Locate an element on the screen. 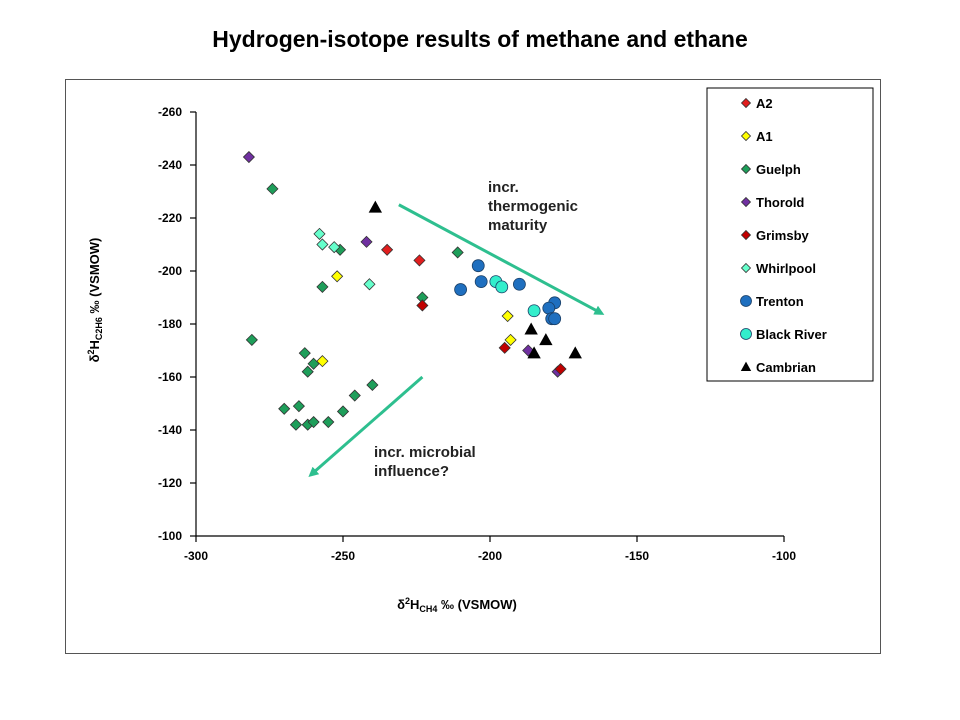  series-a1 is located at coordinates (416, 319).